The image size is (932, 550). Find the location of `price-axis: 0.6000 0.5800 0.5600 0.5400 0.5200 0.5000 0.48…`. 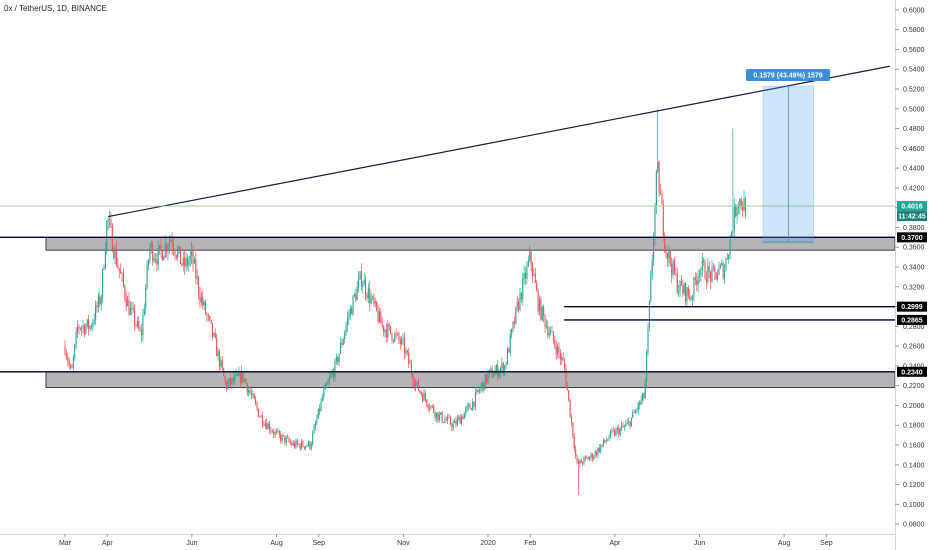

price-axis: 0.6000 0.5800 0.5600 0.5400 0.5200 0.5000 0.48… is located at coordinates (913, 275).